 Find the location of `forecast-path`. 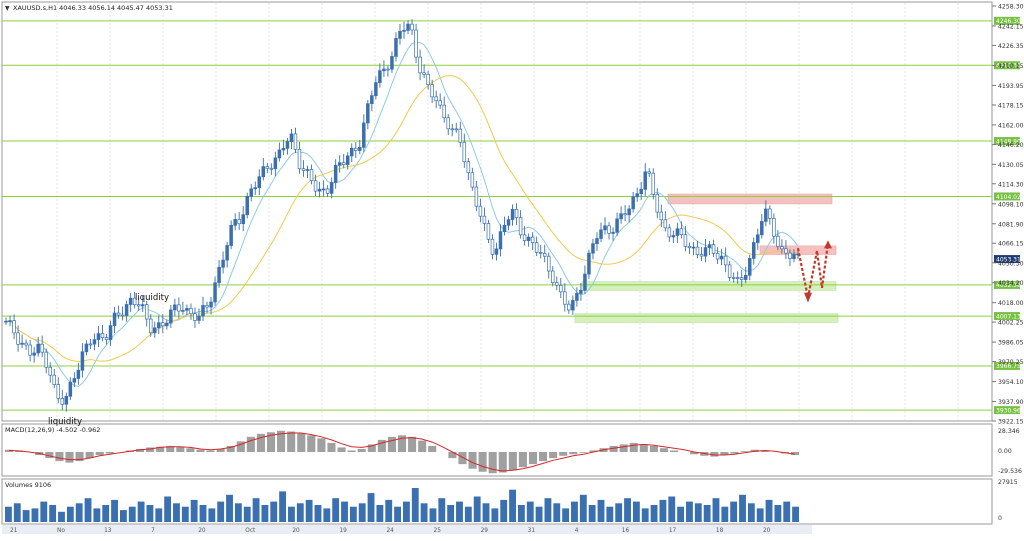

forecast-path is located at coordinates (813, 270).